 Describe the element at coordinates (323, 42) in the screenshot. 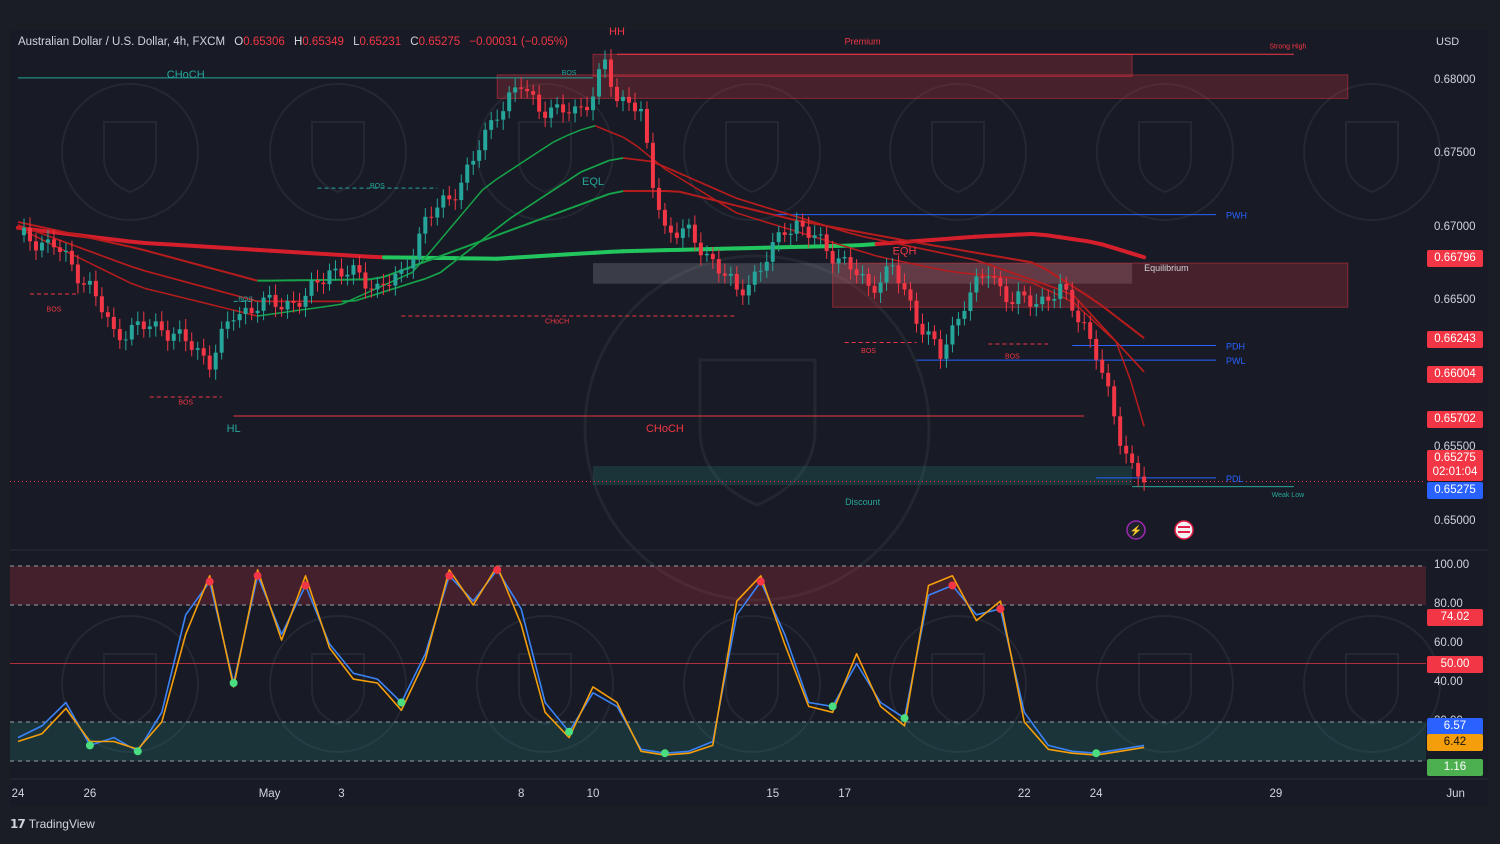

I see `high-value: 0.65349` at that location.